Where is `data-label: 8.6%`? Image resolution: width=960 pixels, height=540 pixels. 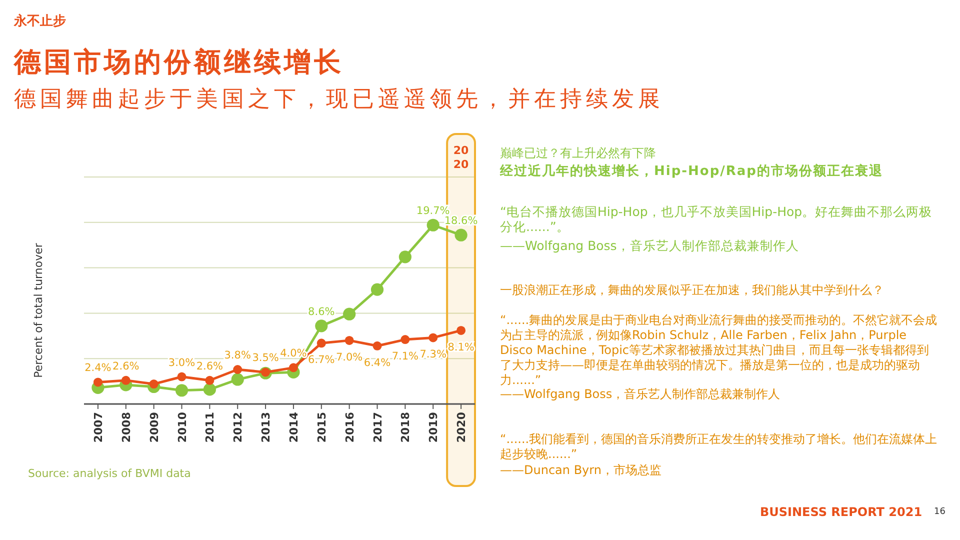
data-label: 8.6% is located at coordinates (321, 312).